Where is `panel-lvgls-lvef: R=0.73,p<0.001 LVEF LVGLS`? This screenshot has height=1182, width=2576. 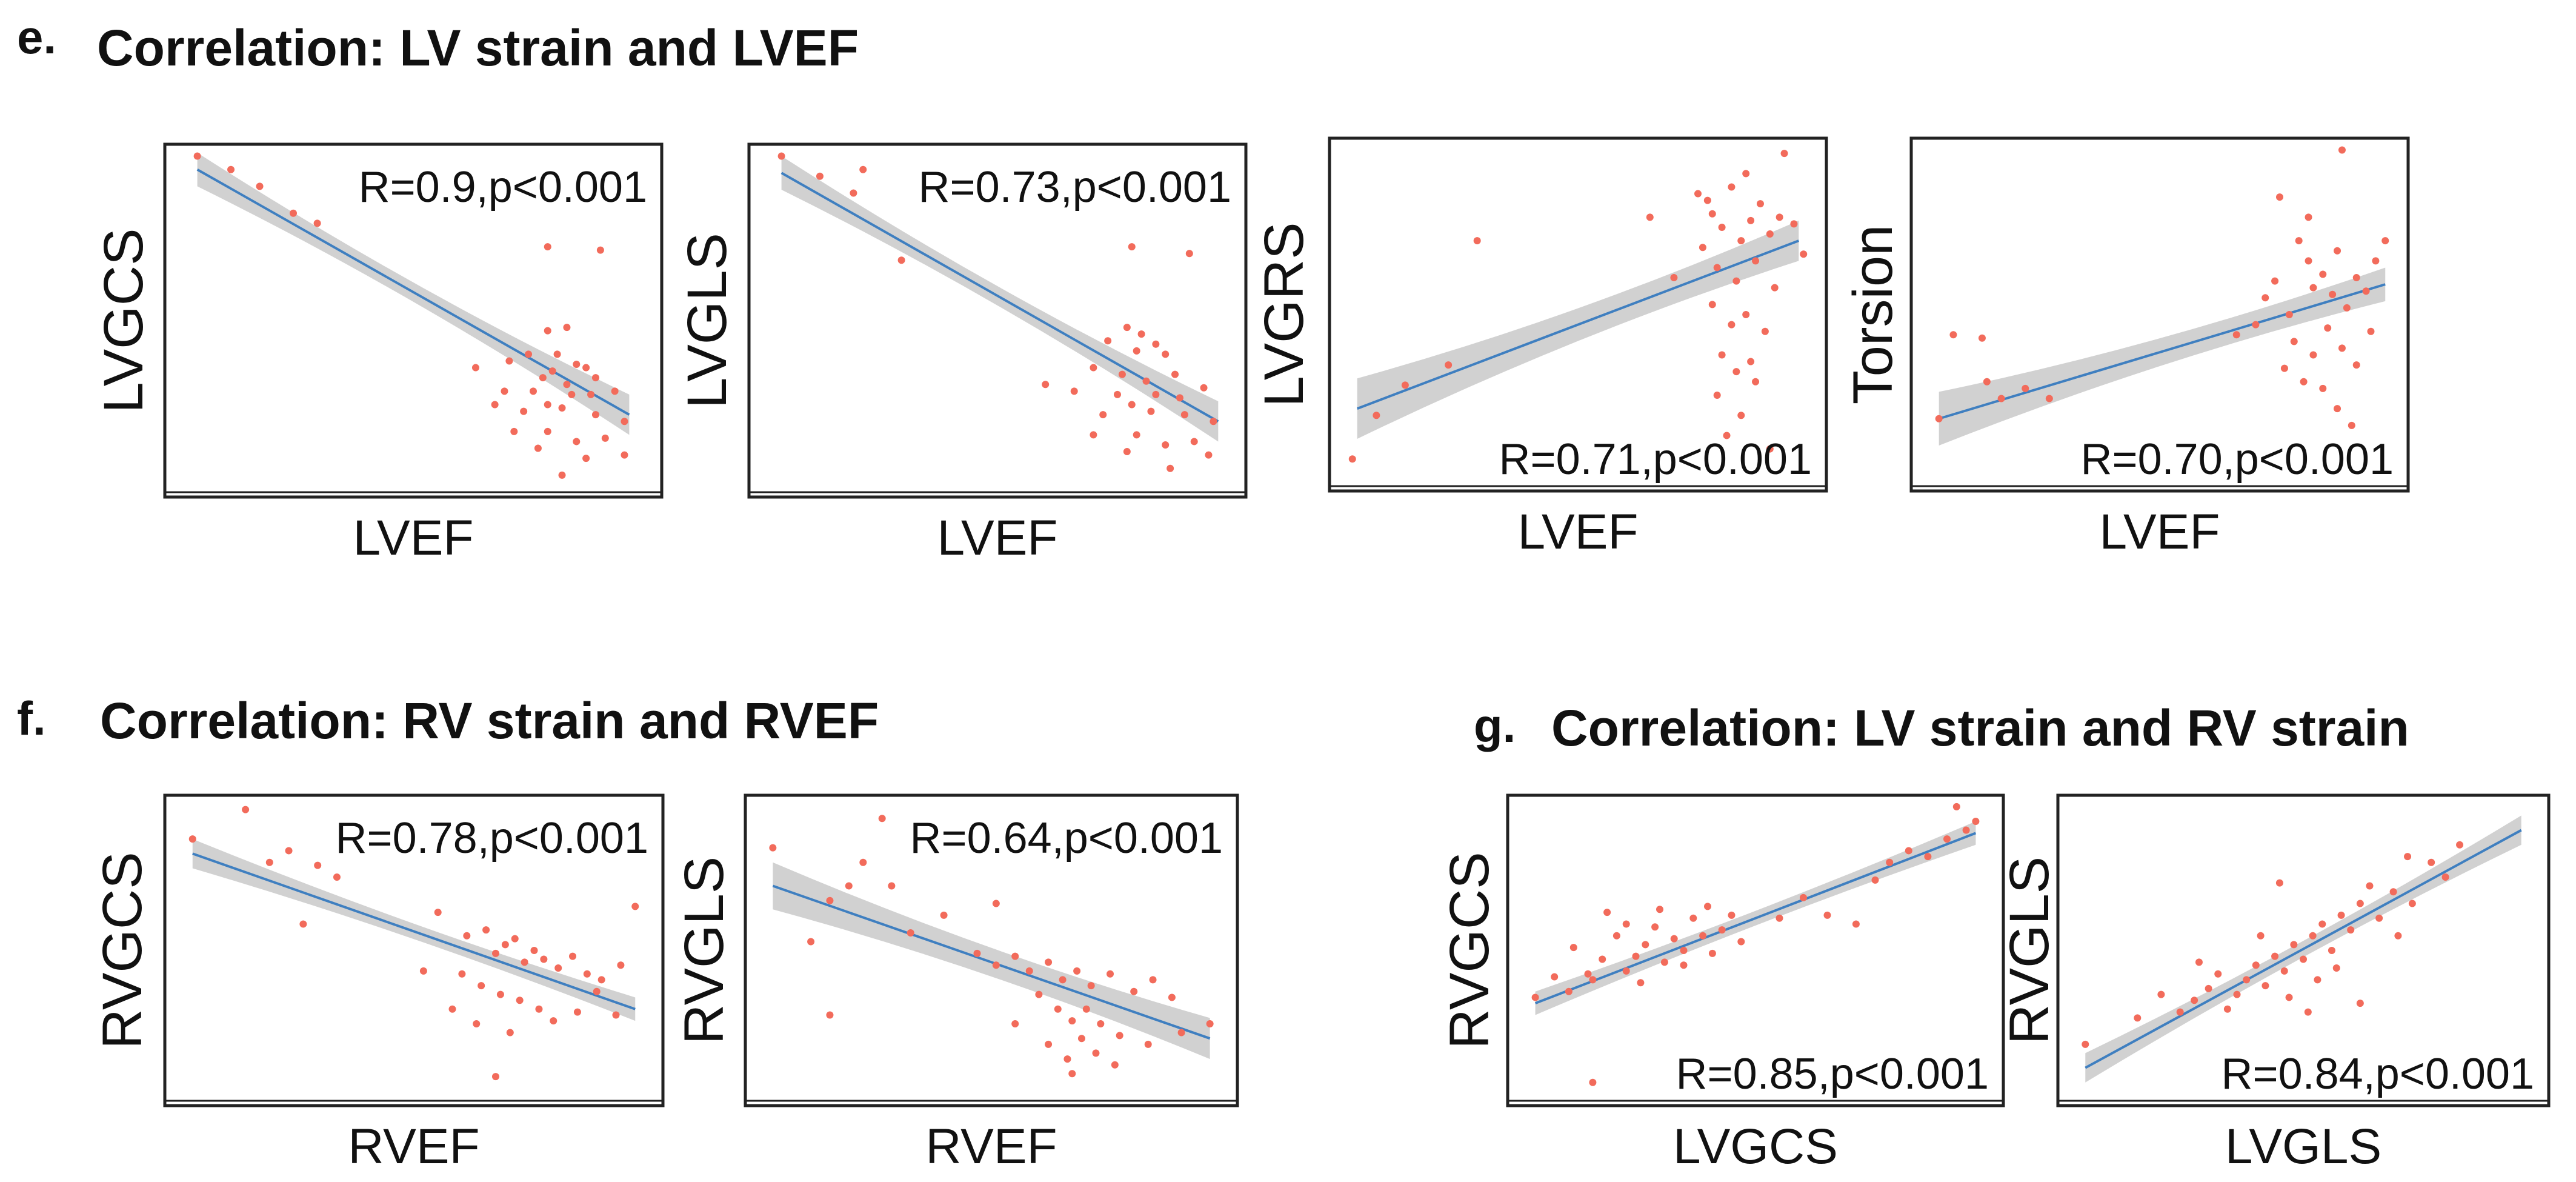
panel-lvgls-lvef: R=0.73,p<0.001 LVEF LVGLS is located at coordinates (962, 354).